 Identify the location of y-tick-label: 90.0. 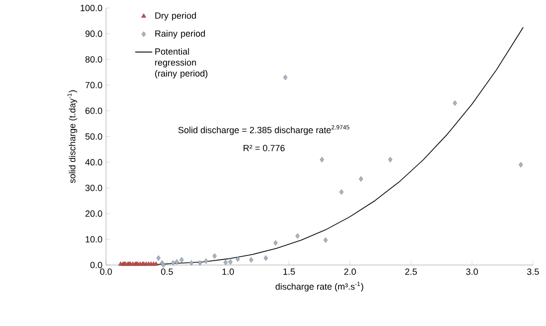
(93, 33).